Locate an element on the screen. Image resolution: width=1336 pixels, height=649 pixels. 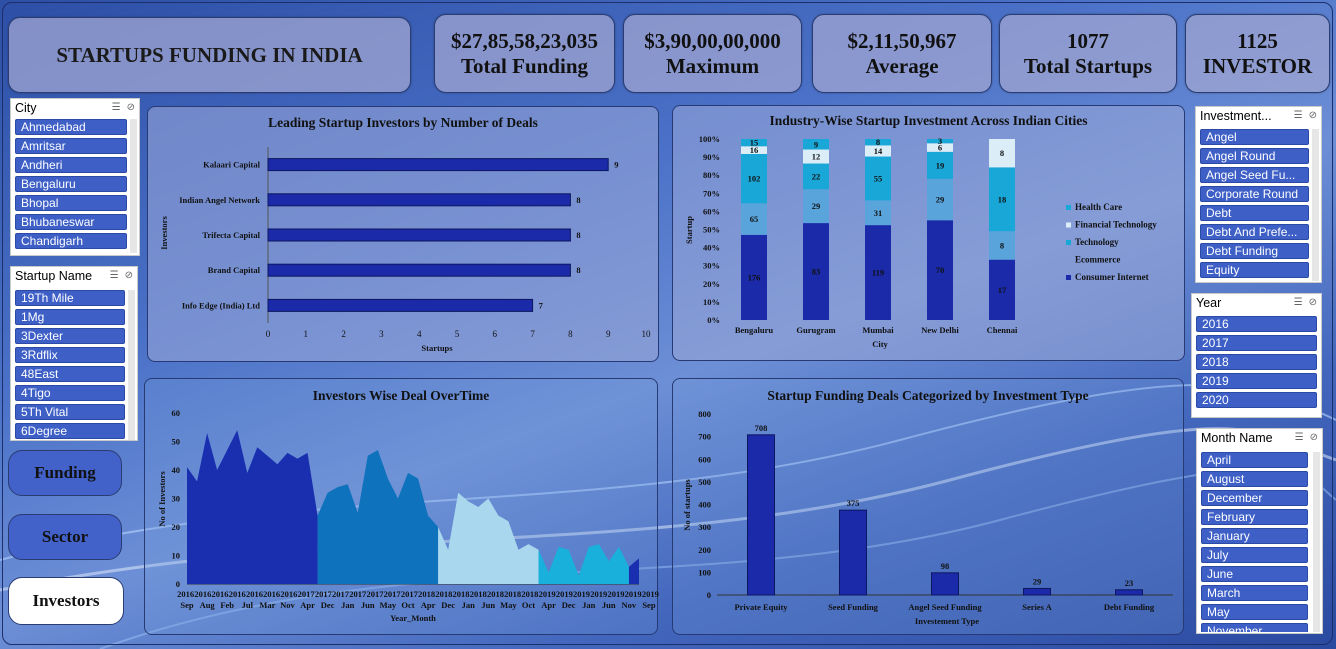
sector-button: Sector is located at coordinates (65, 537).